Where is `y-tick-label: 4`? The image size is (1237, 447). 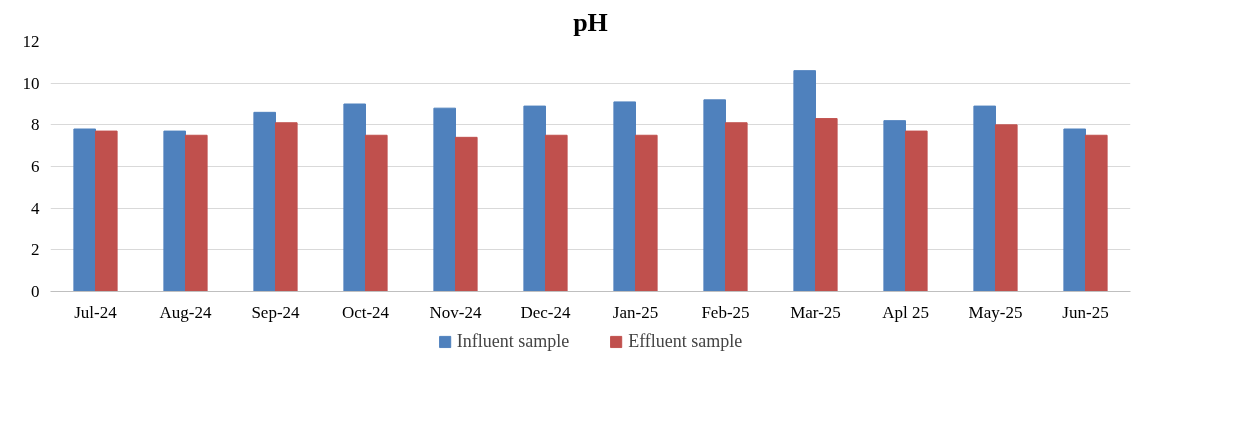
y-tick-label: 4 is located at coordinates (35, 208).